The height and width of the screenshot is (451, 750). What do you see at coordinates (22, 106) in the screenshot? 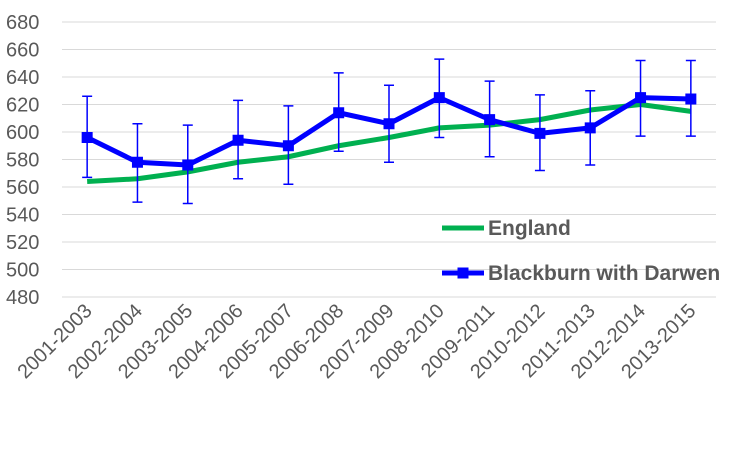
I see `y-tick-label: 620` at bounding box center [22, 106].